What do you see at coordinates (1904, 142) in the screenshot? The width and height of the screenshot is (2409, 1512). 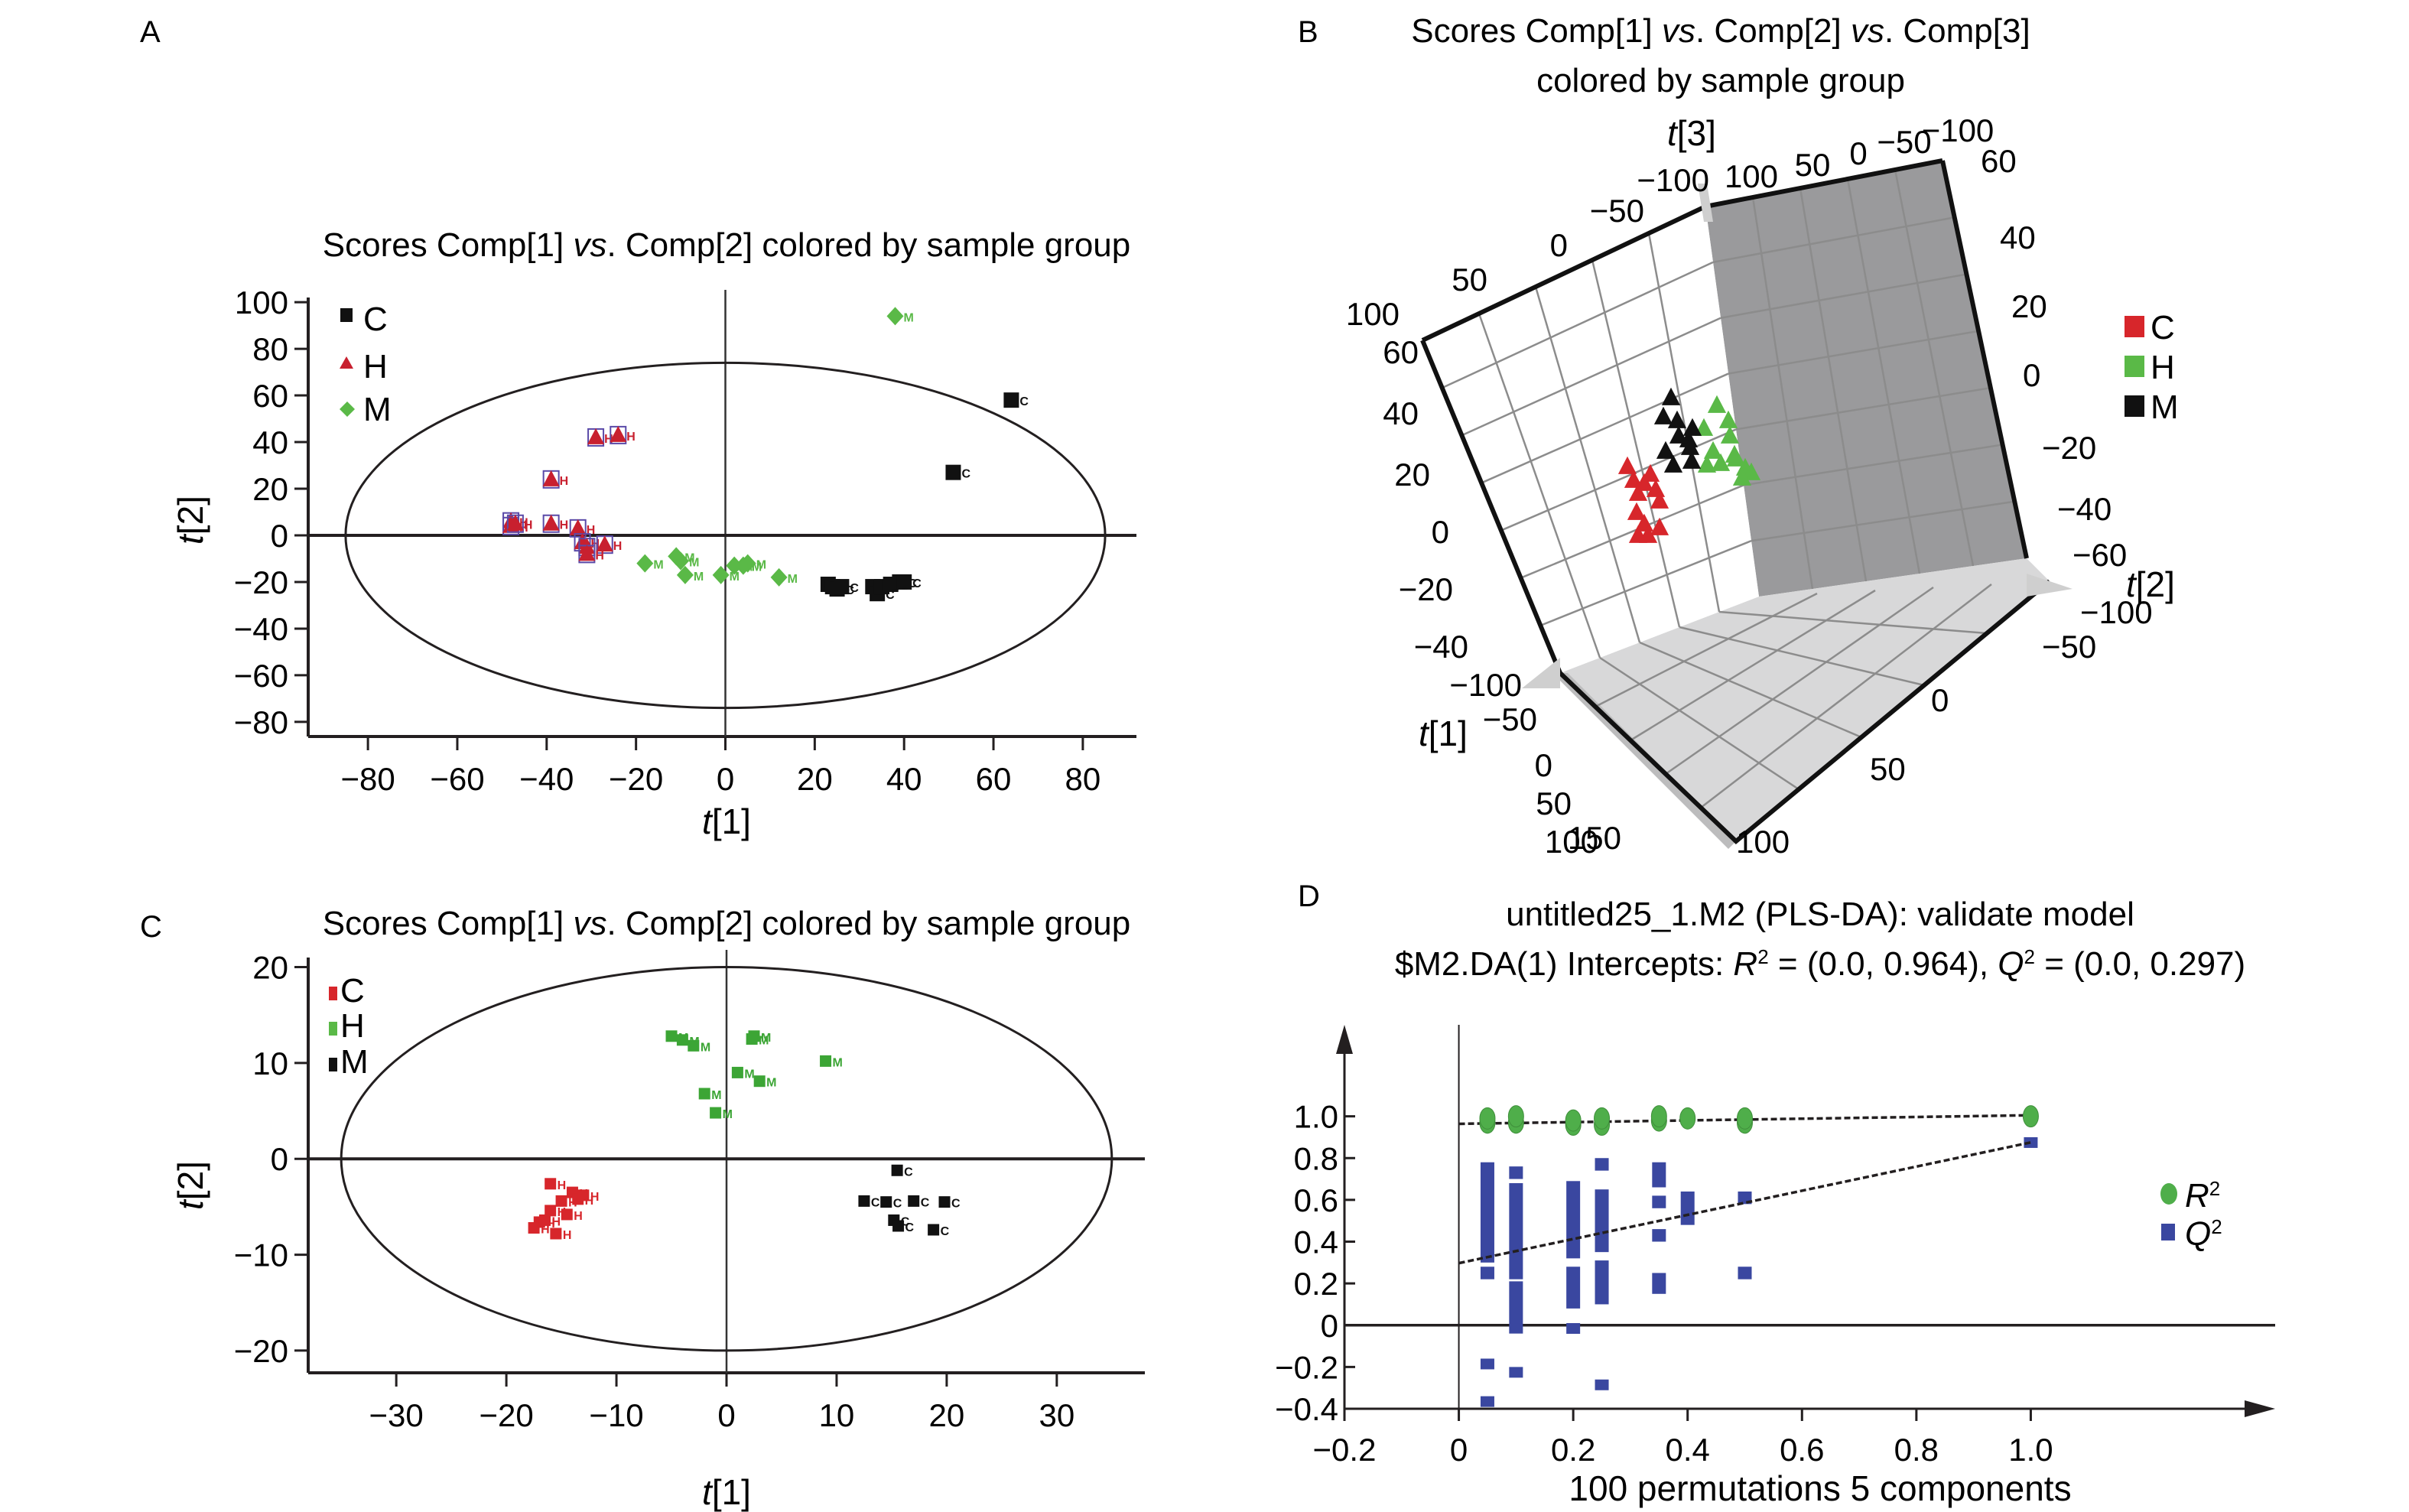 I see `tick-label-top-right: −50` at bounding box center [1904, 142].